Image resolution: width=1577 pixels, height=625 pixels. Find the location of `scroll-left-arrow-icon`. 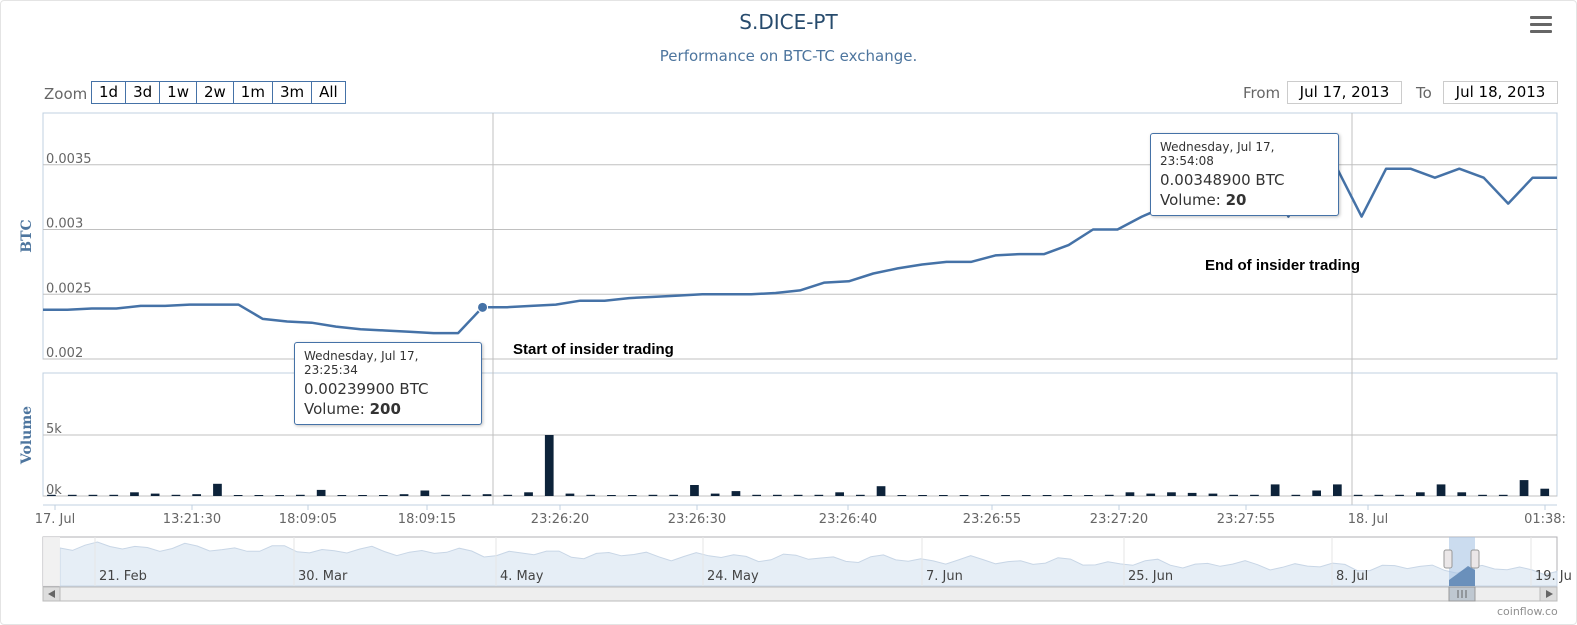

scroll-left-arrow-icon is located at coordinates (51, 594).